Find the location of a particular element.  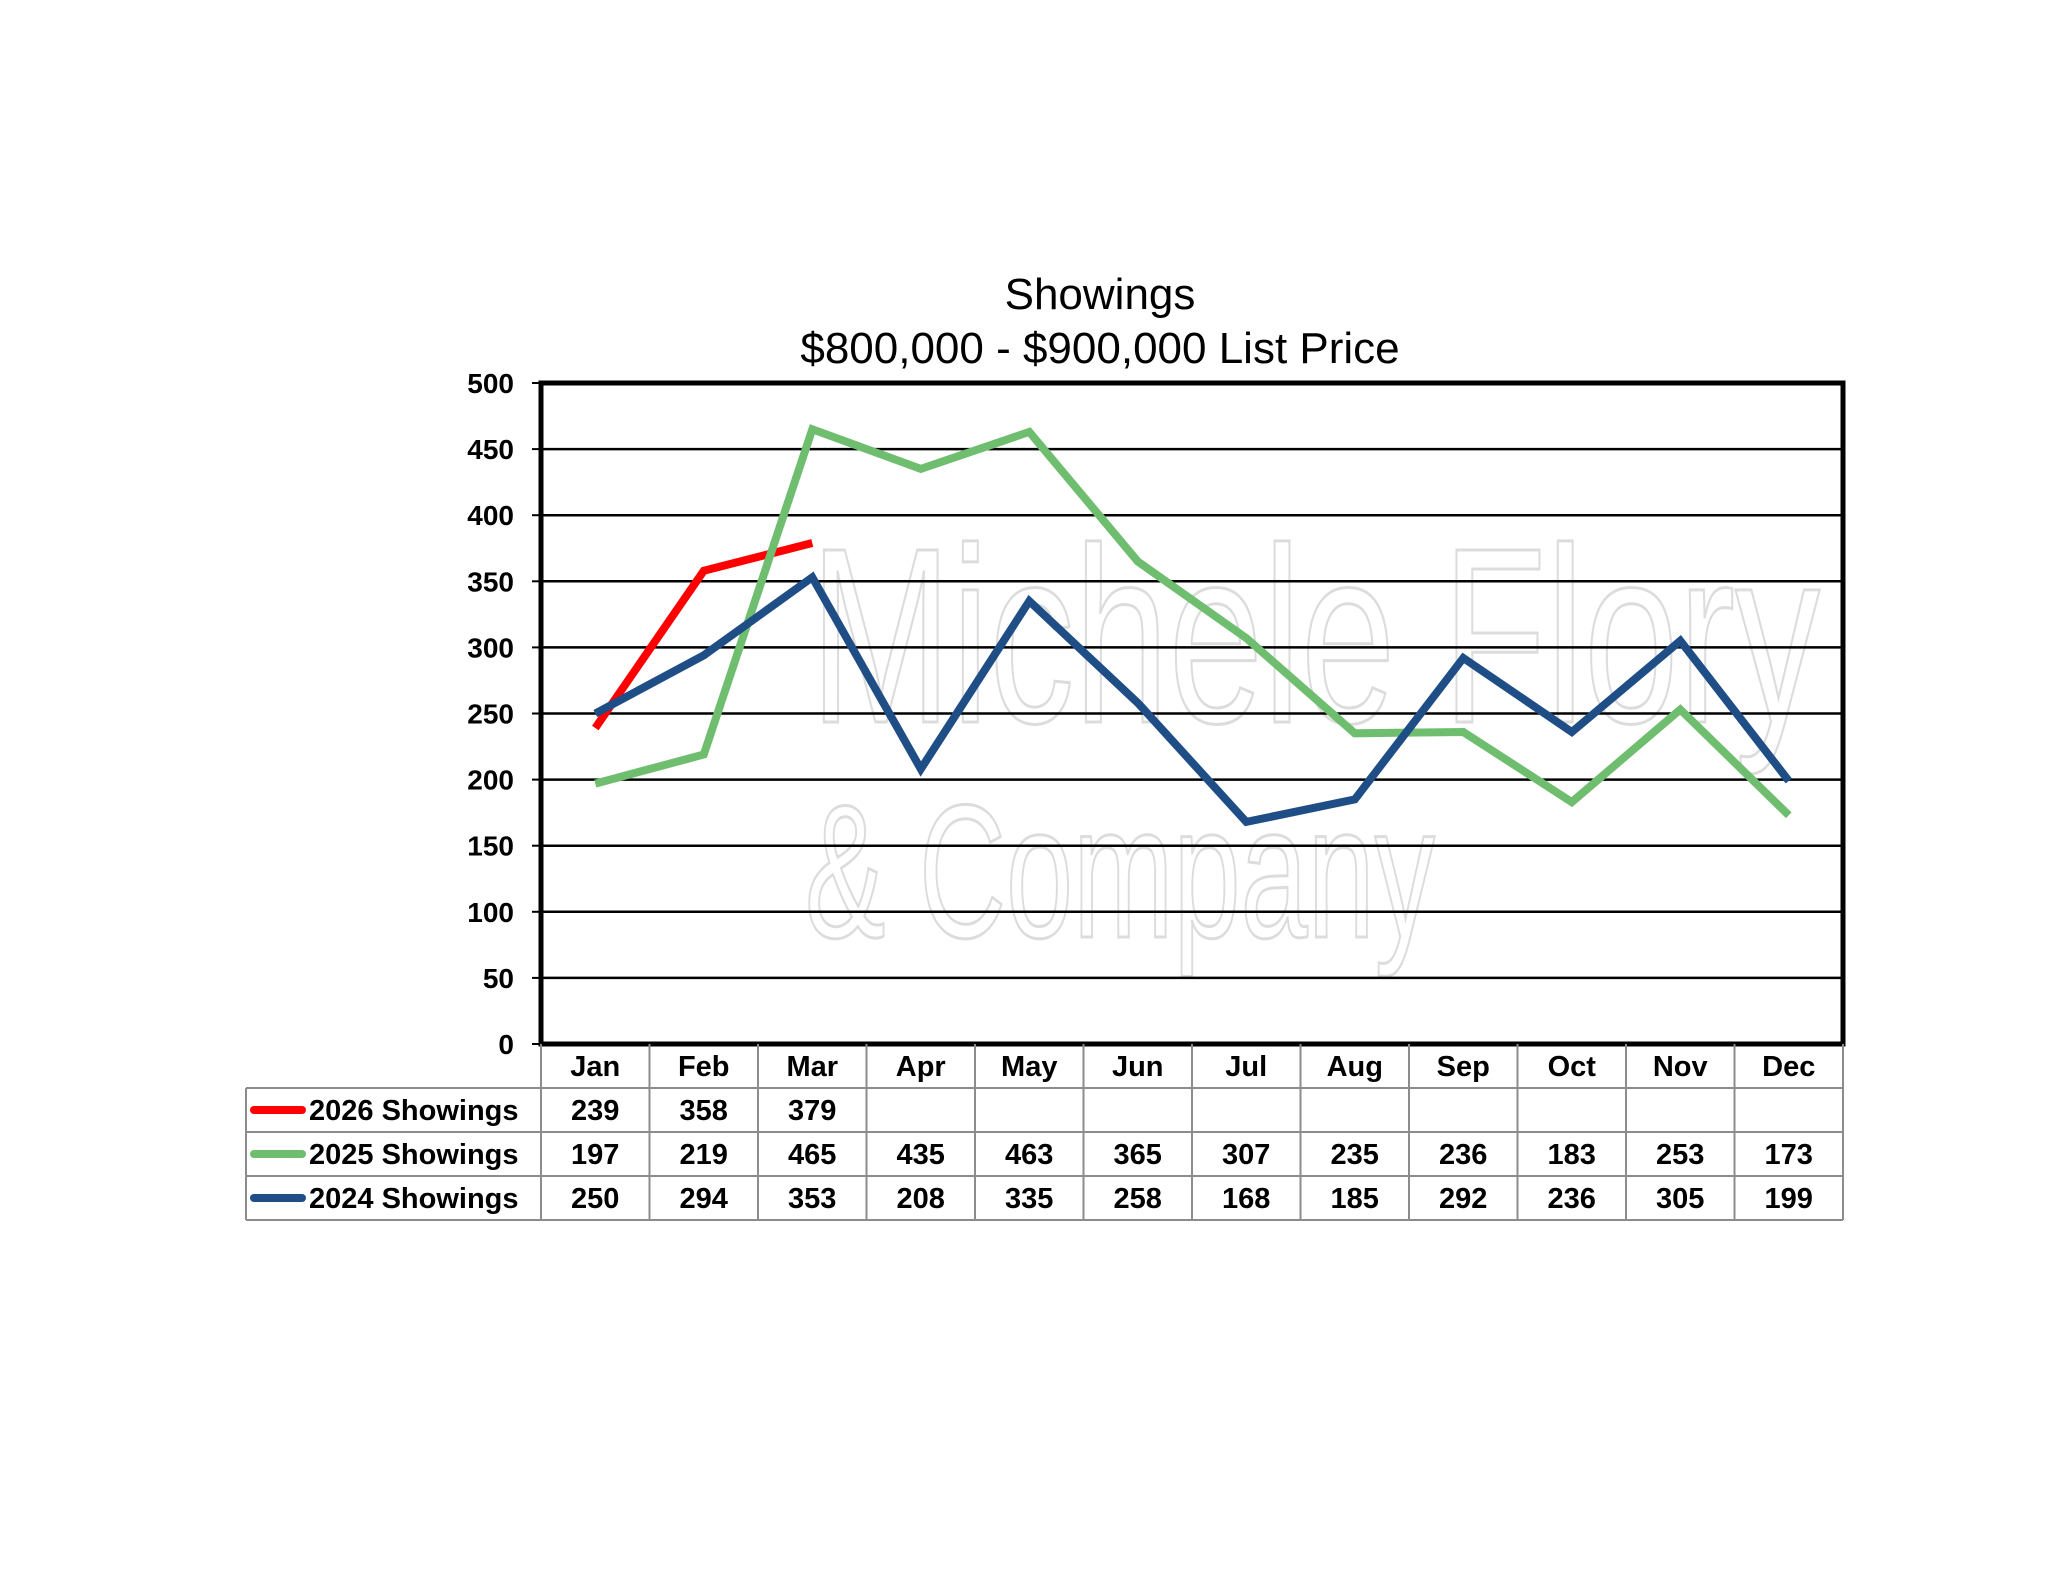

data-table-value: 235 is located at coordinates (1355, 1155).